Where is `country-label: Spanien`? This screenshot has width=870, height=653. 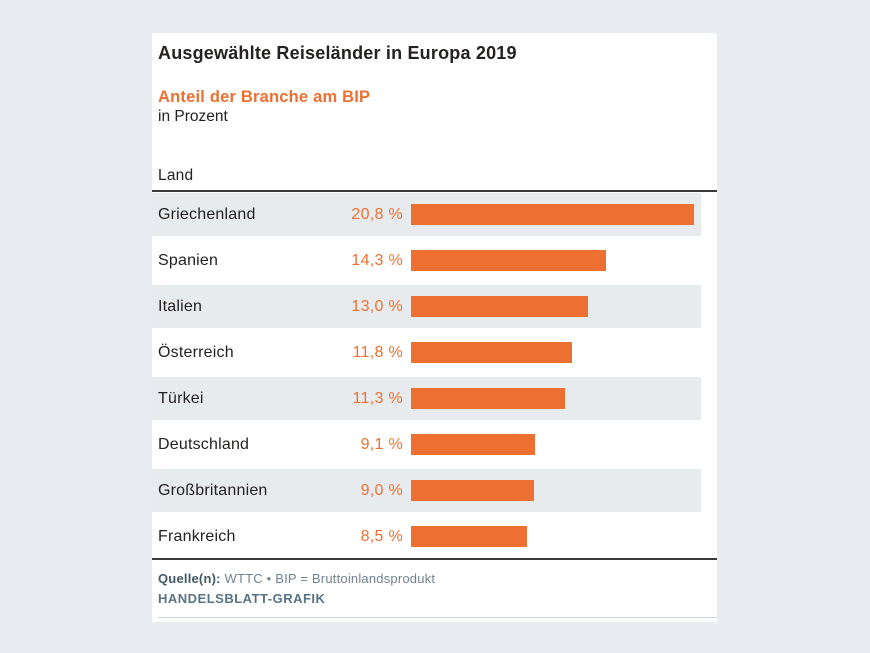 country-label: Spanien is located at coordinates (188, 260).